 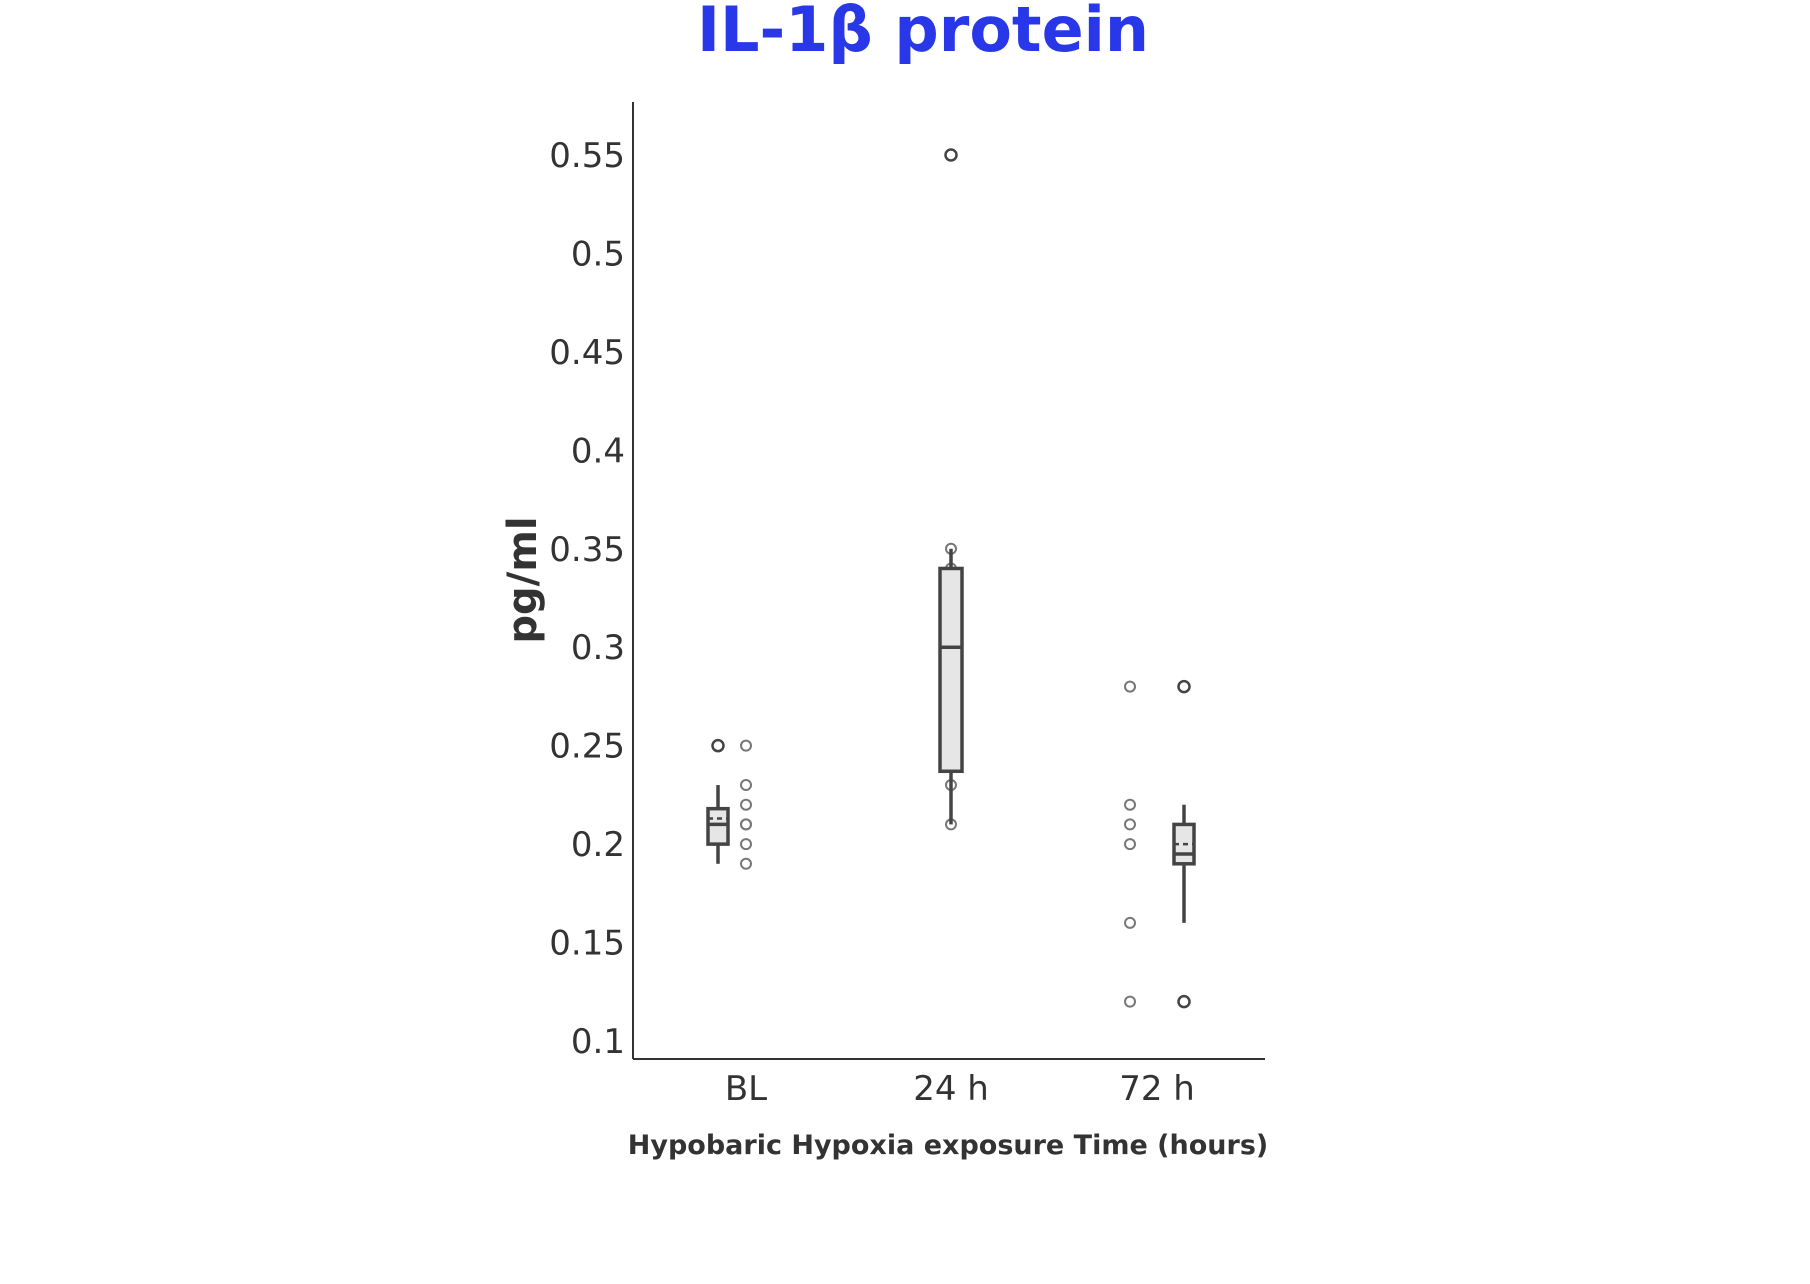 What do you see at coordinates (587, 747) in the screenshot?
I see `y-tick-label: 0.25` at bounding box center [587, 747].